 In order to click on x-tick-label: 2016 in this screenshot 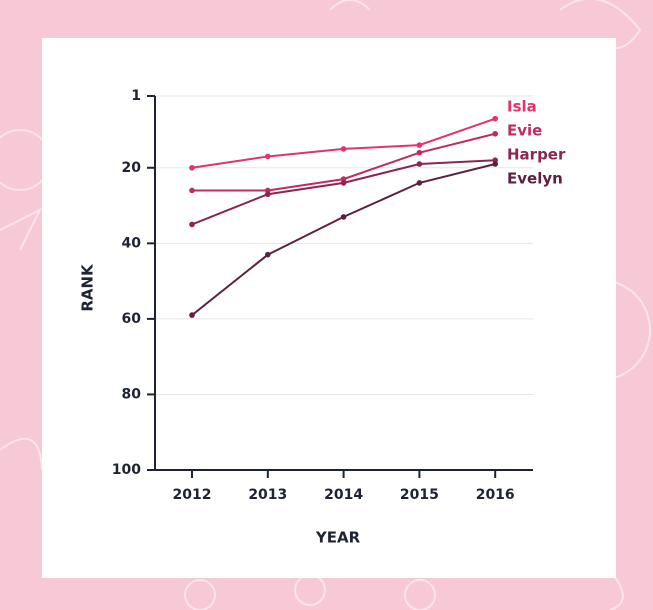, I will do `click(495, 495)`.